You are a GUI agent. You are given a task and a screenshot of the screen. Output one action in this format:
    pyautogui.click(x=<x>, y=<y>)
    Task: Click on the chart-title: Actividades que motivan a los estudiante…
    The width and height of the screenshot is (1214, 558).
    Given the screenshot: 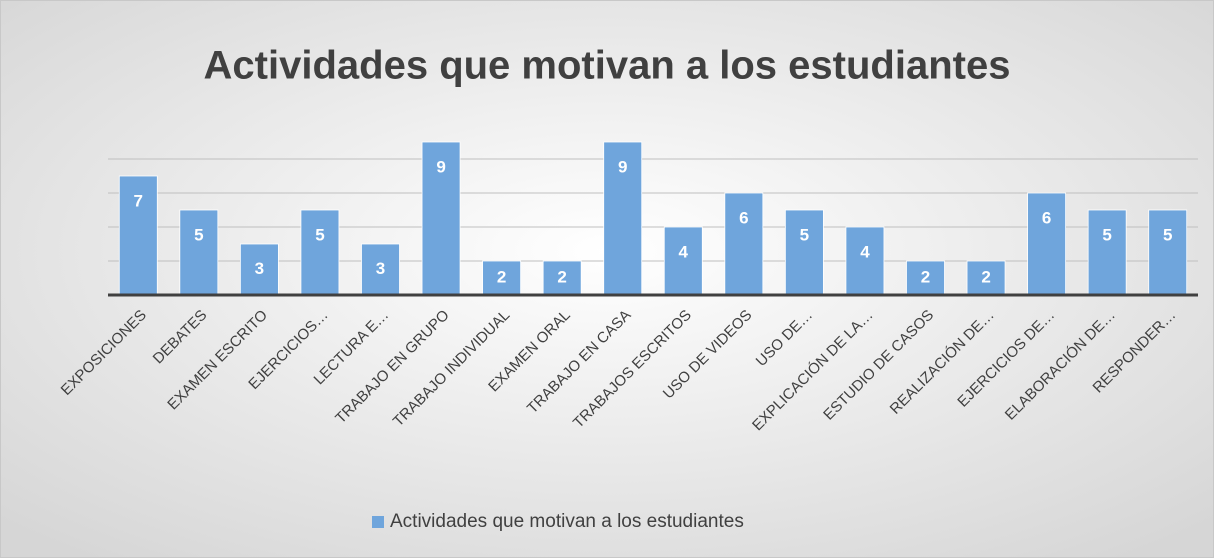 What is the action you would take?
    pyautogui.click(x=607, y=66)
    